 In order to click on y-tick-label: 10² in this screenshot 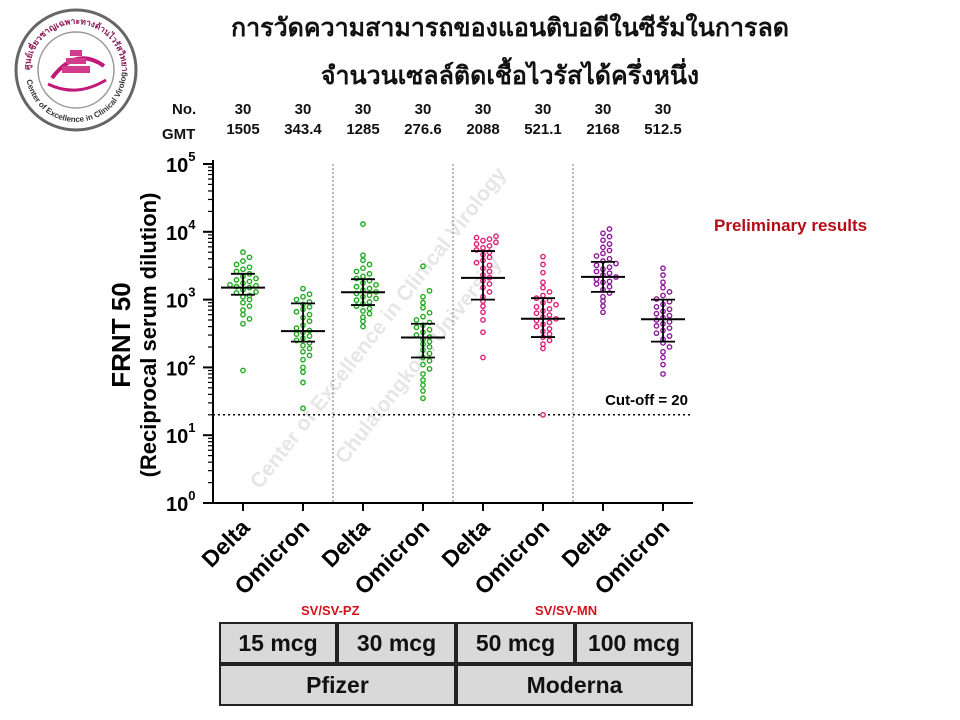, I will do `click(180, 366)`.